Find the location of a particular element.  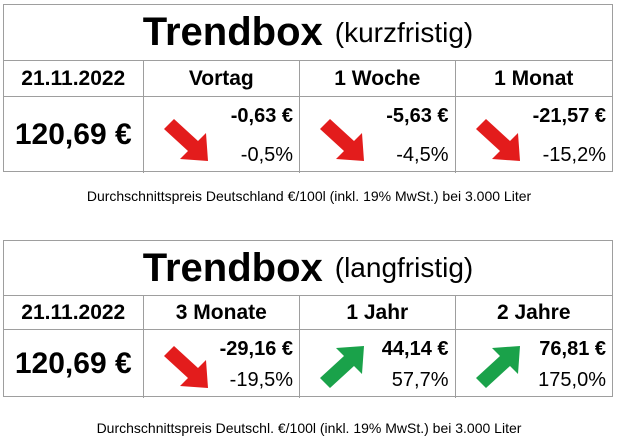

change-percent: -19,5% is located at coordinates (261, 380).